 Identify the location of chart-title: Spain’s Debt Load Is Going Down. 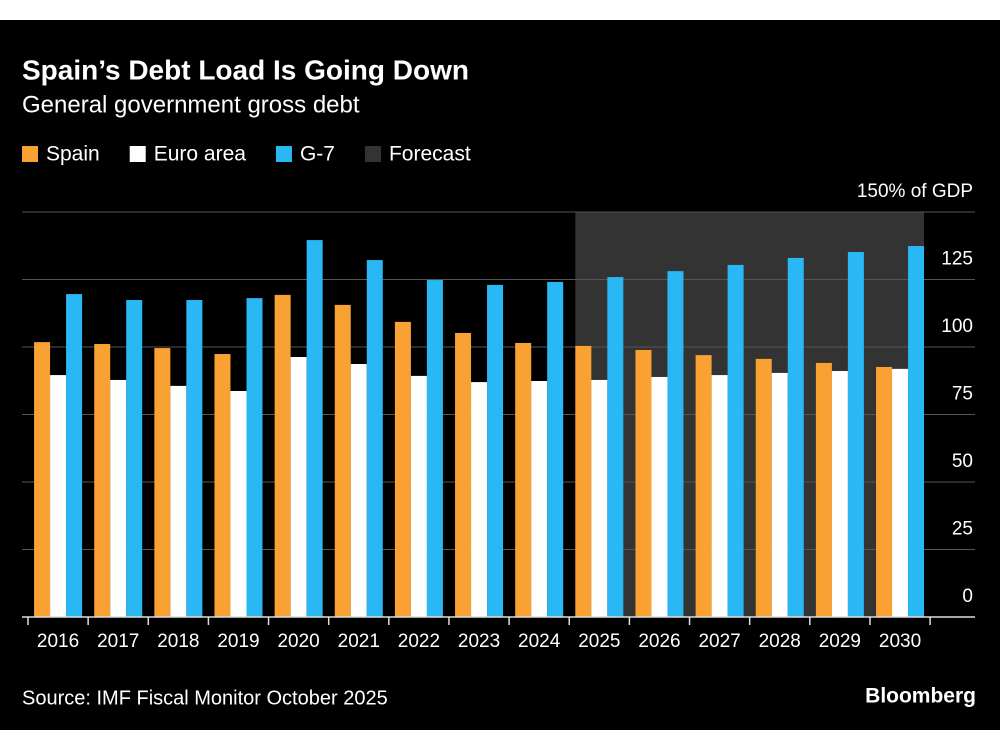
(245, 69).